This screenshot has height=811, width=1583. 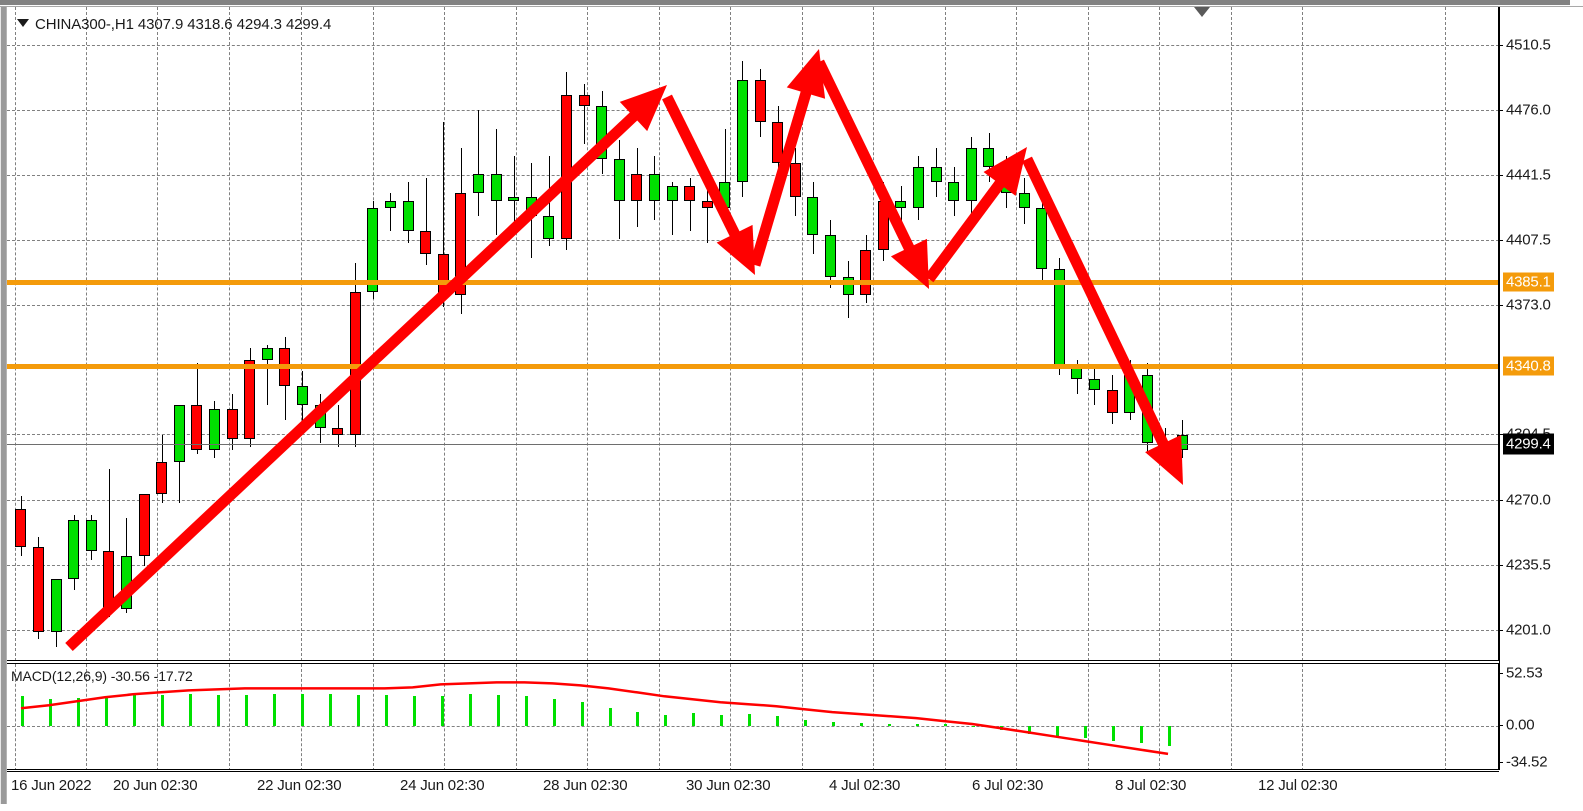 I want to click on macd-axis-label: 52.53, so click(x=1524, y=673).